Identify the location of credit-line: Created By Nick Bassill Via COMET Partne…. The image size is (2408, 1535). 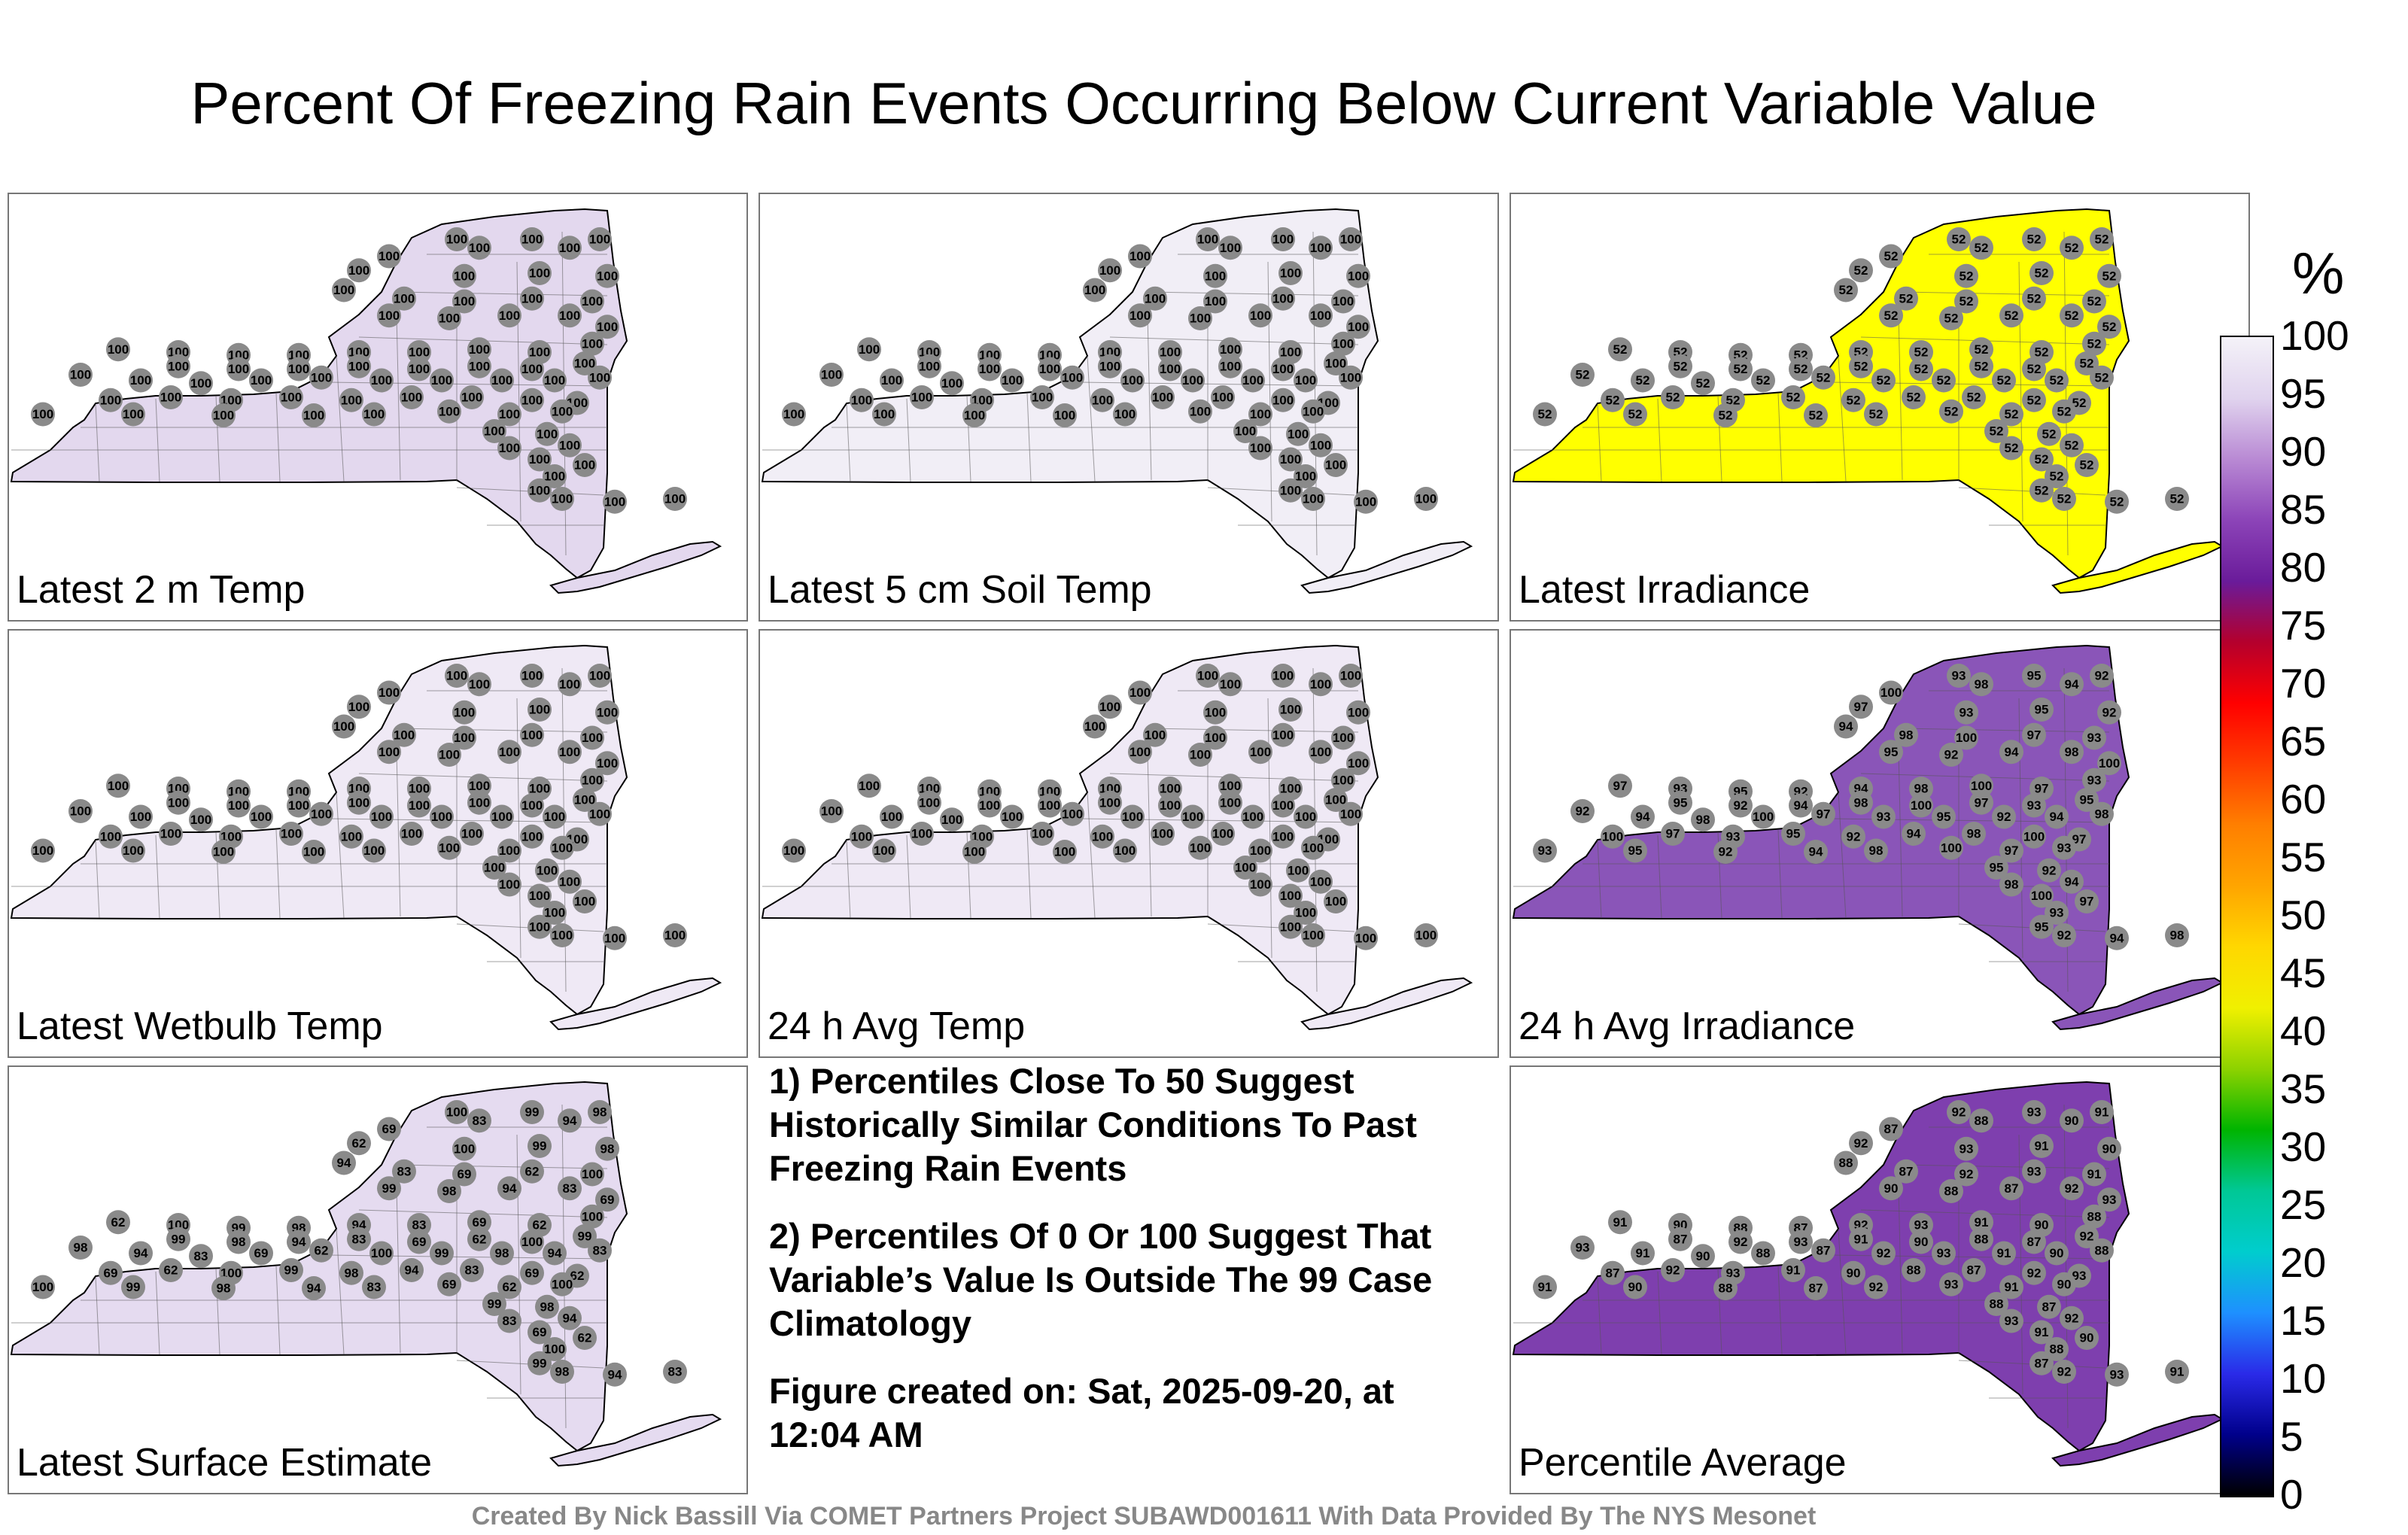
(1144, 1516).